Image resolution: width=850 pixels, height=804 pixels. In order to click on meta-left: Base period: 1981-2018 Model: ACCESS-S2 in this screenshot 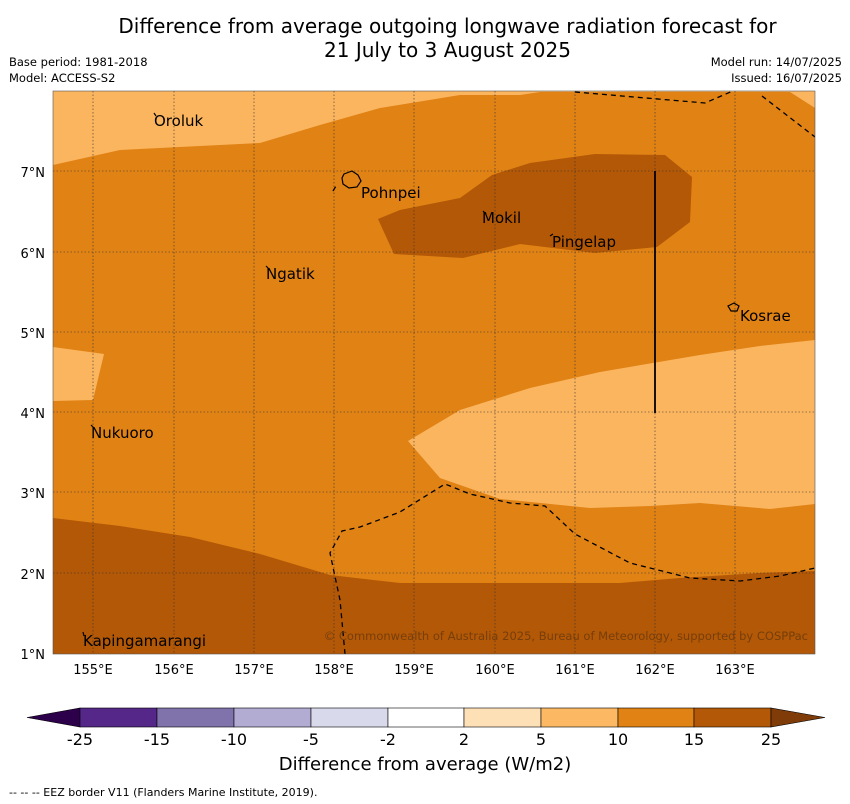, I will do `click(78, 70)`.